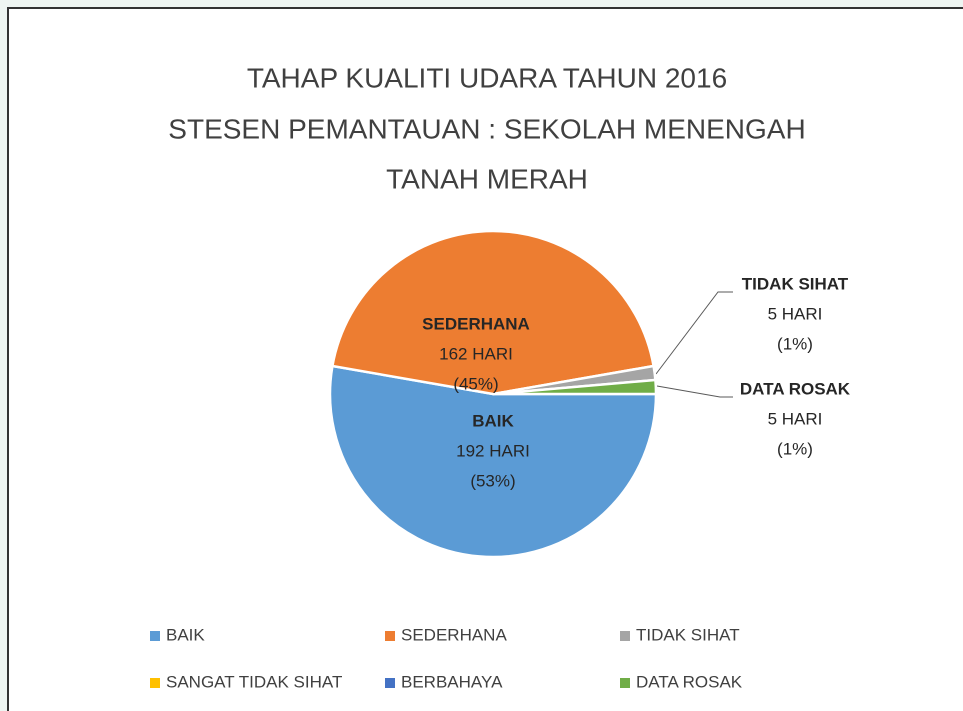 The height and width of the screenshot is (711, 963). What do you see at coordinates (486, 128) in the screenshot?
I see `chart-title: STESEN PEMANTAUAN : SEKOLAH MENENGAH` at bounding box center [486, 128].